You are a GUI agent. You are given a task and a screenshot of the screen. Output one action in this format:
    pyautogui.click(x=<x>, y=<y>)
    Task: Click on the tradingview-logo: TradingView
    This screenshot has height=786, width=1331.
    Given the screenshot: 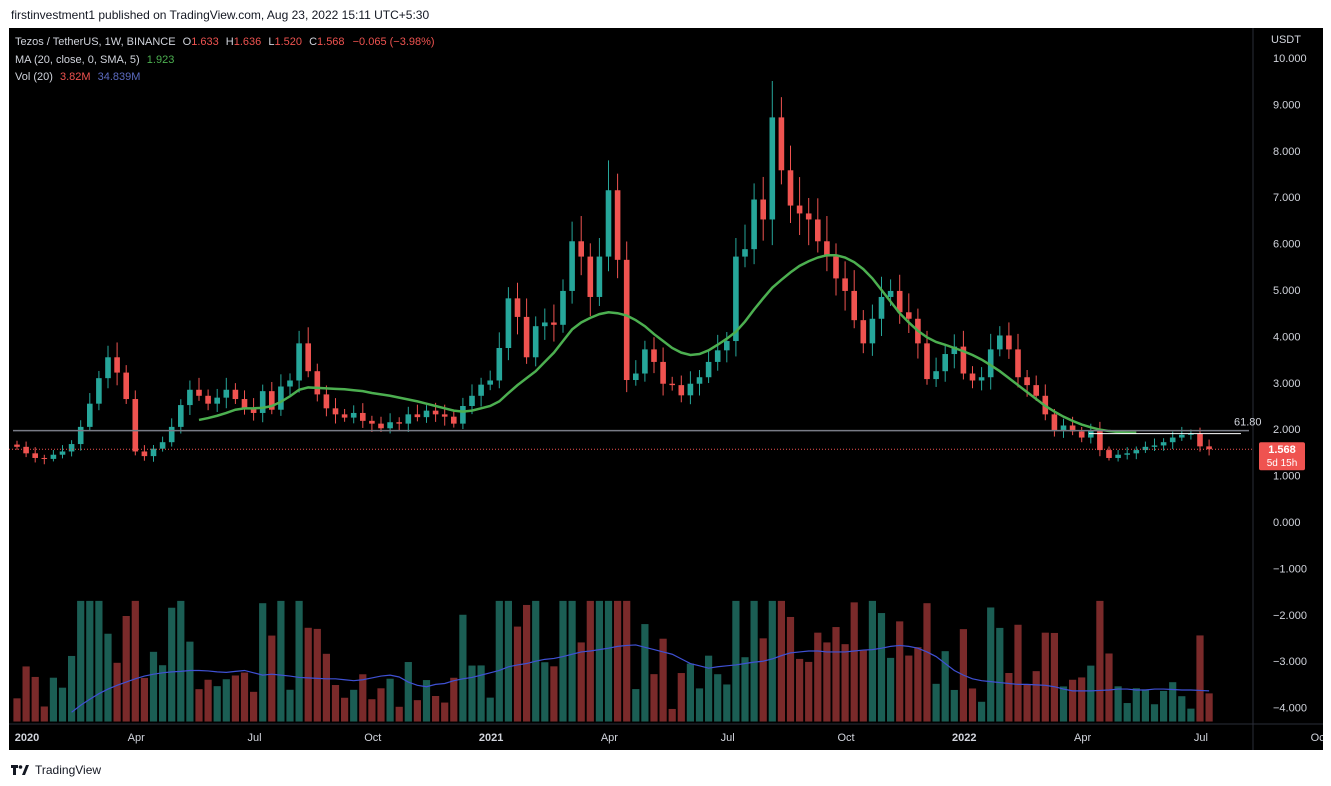 What is the action you would take?
    pyautogui.click(x=56, y=770)
    